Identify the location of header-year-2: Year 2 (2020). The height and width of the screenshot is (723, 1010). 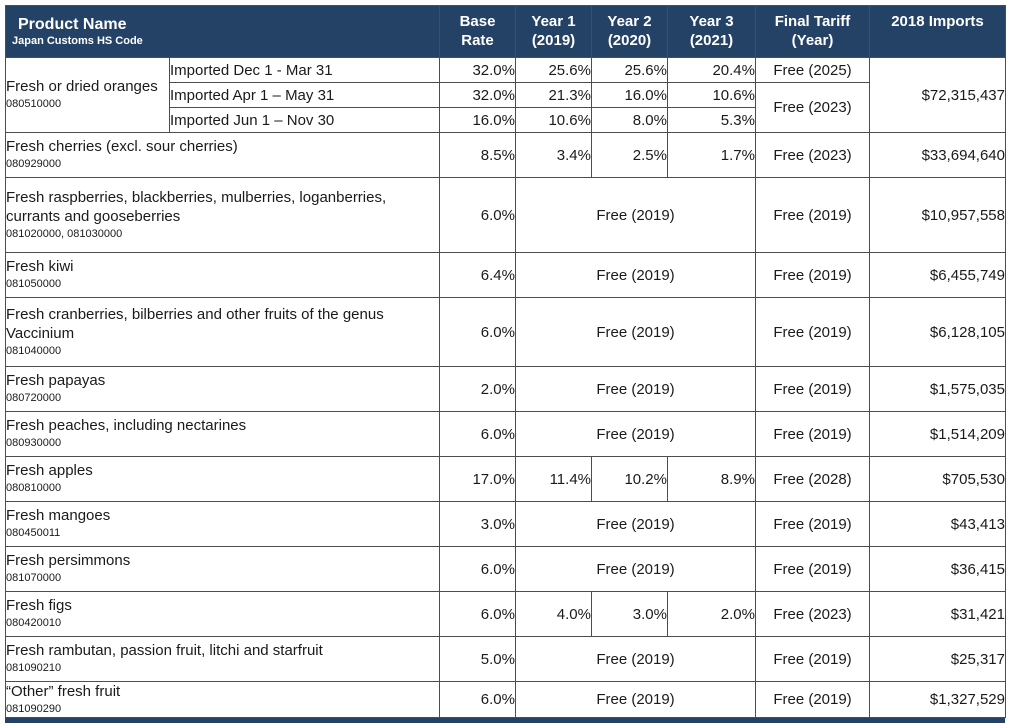
(629, 31).